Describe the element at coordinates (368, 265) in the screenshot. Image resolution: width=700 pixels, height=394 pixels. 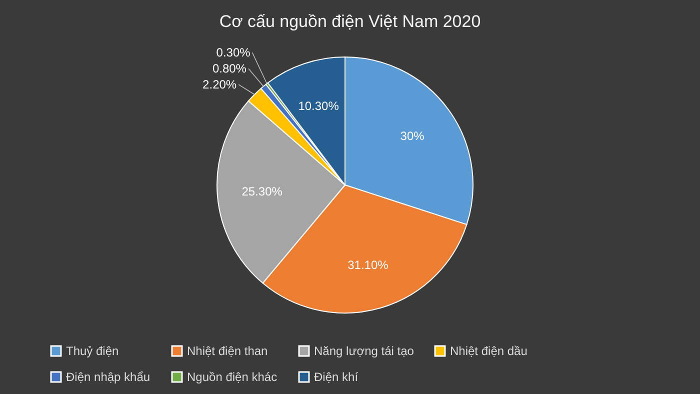
I see `data-label: 31.10%` at that location.